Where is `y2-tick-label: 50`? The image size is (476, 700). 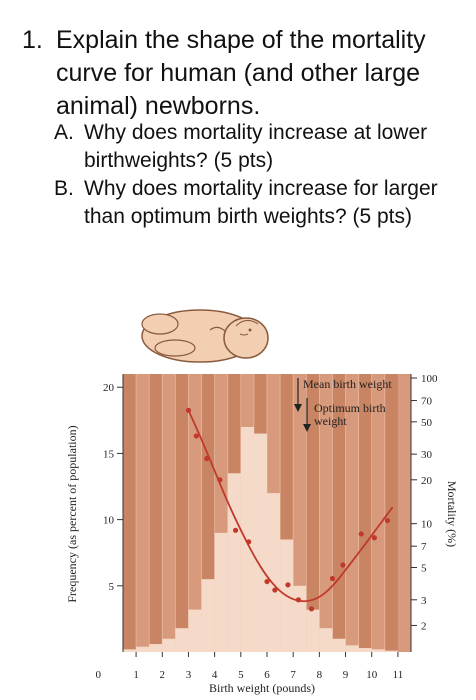 y2-tick-label: 50 is located at coordinates (427, 423).